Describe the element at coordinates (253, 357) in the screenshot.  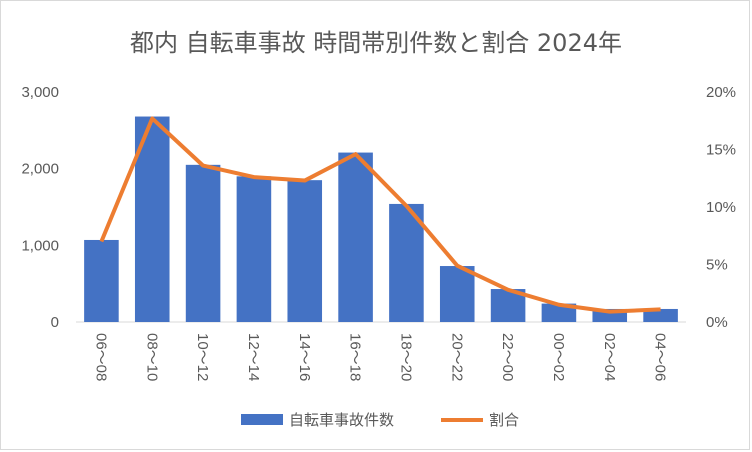
I see `category-label: 12～14` at that location.